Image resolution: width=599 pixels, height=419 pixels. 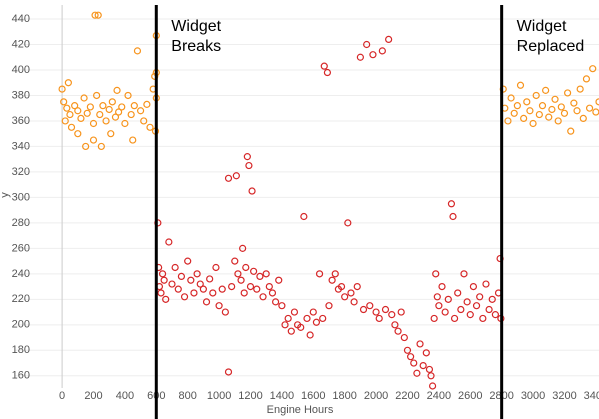 What do you see at coordinates (21, 299) in the screenshot?
I see `y-tick-label: 220` at bounding box center [21, 299].